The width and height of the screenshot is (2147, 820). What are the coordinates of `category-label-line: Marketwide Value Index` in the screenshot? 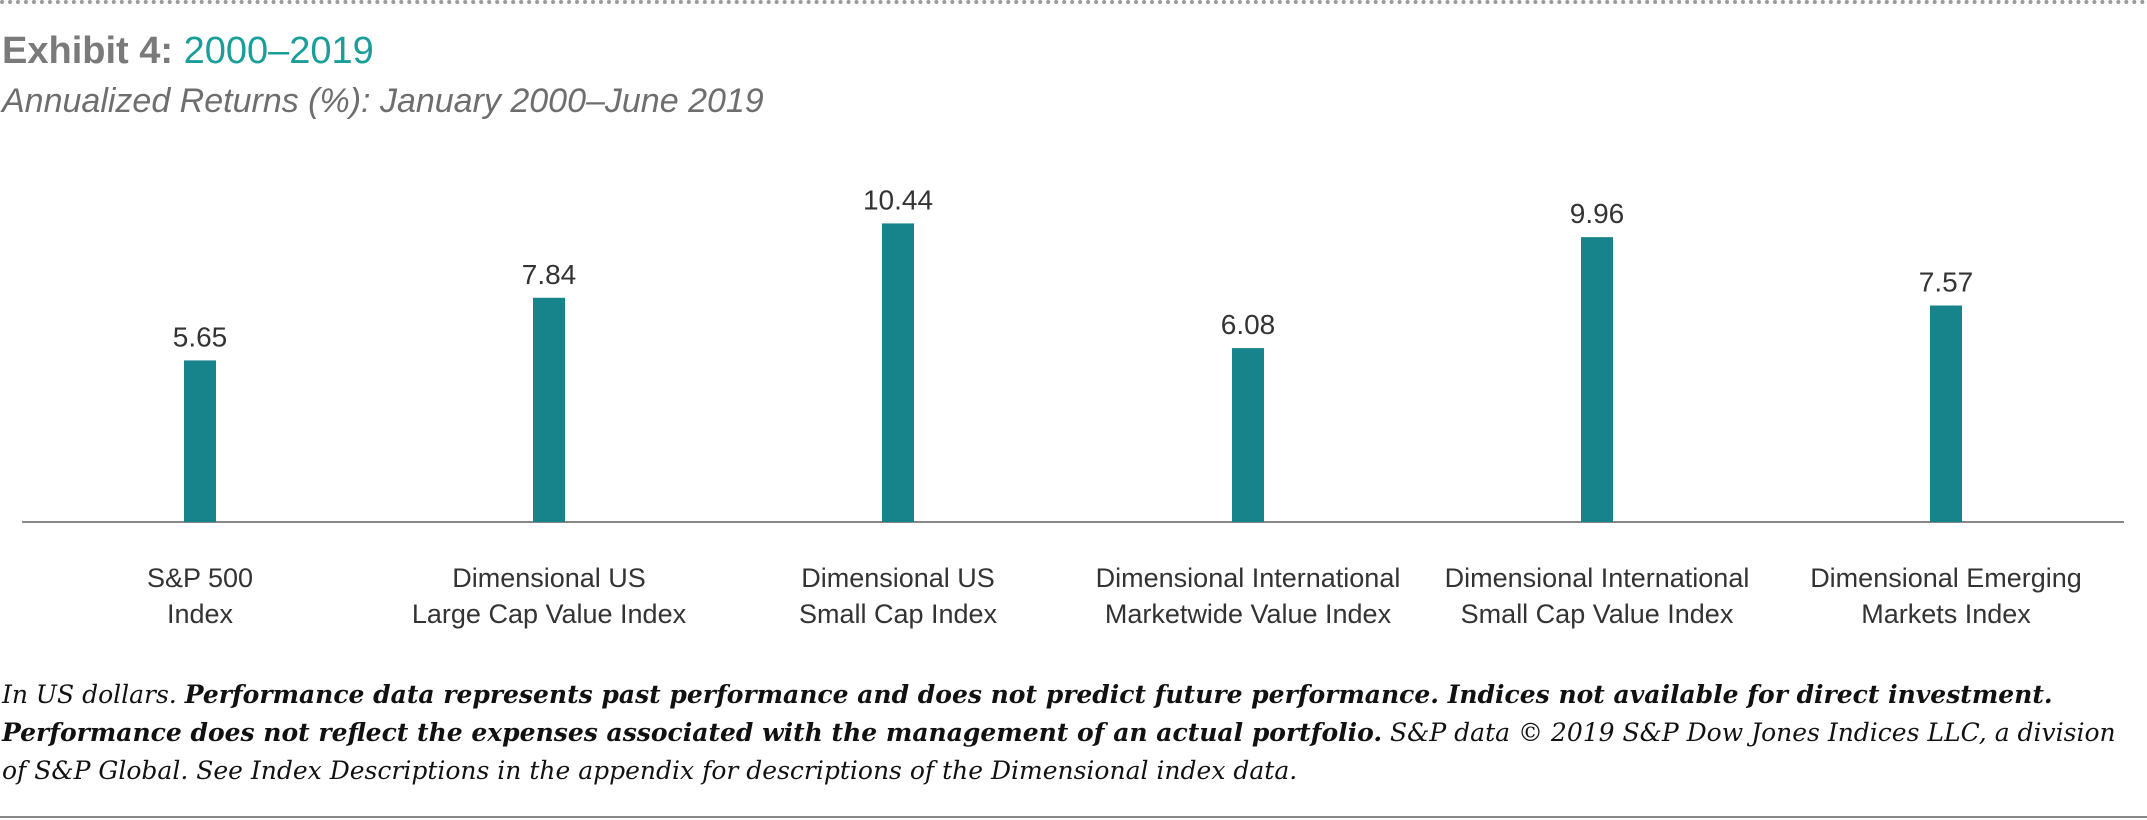 It's located at (1248, 614).